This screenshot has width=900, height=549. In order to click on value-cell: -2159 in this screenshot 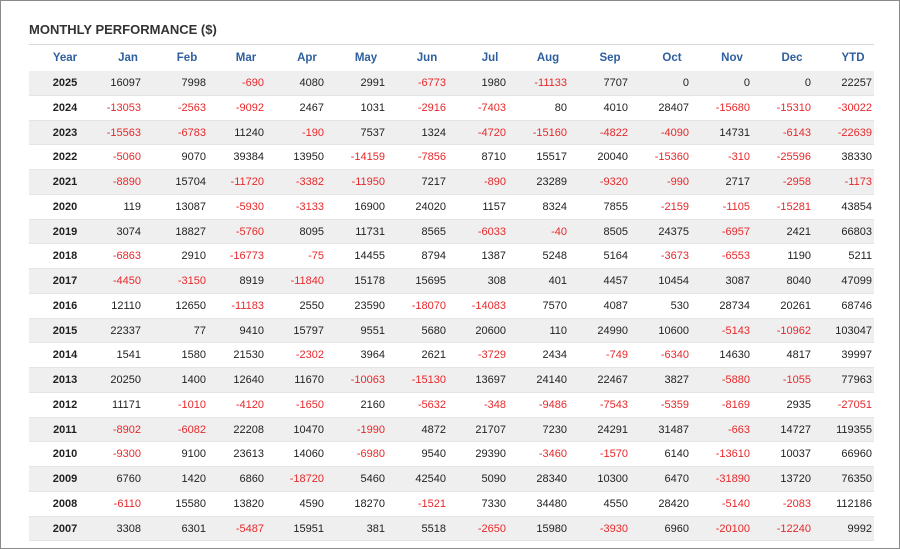, I will do `click(674, 206)`.